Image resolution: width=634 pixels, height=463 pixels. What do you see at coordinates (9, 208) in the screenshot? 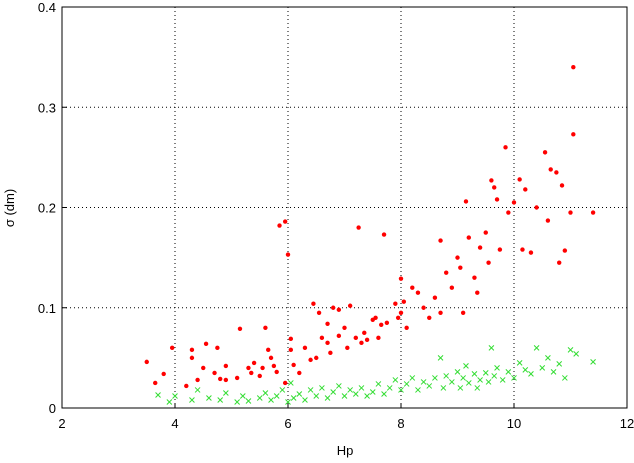
I see `y-axis-label: σ (dm)` at bounding box center [9, 208].